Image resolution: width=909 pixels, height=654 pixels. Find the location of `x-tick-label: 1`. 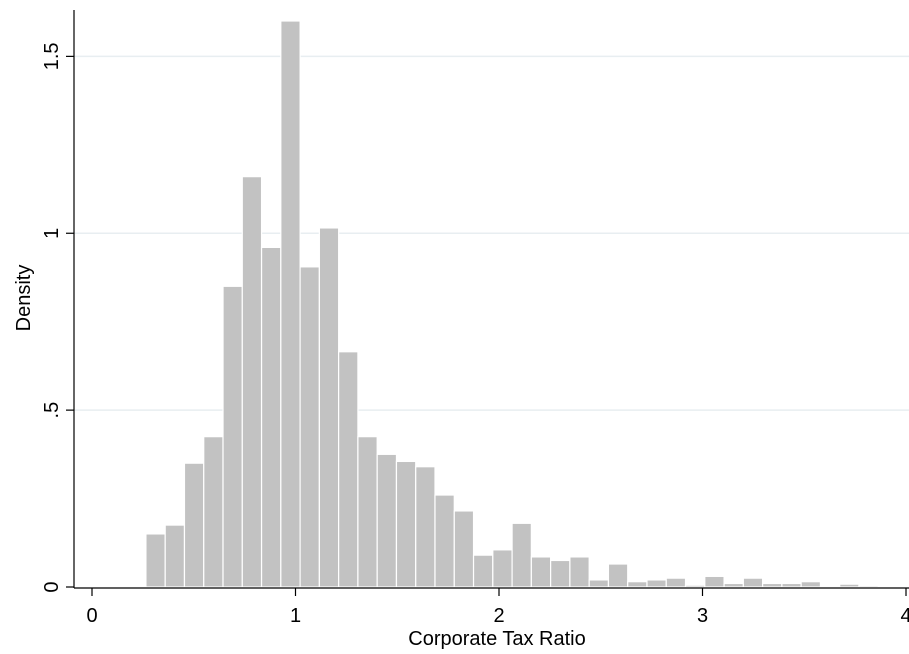

x-tick-label: 1 is located at coordinates (295, 616).